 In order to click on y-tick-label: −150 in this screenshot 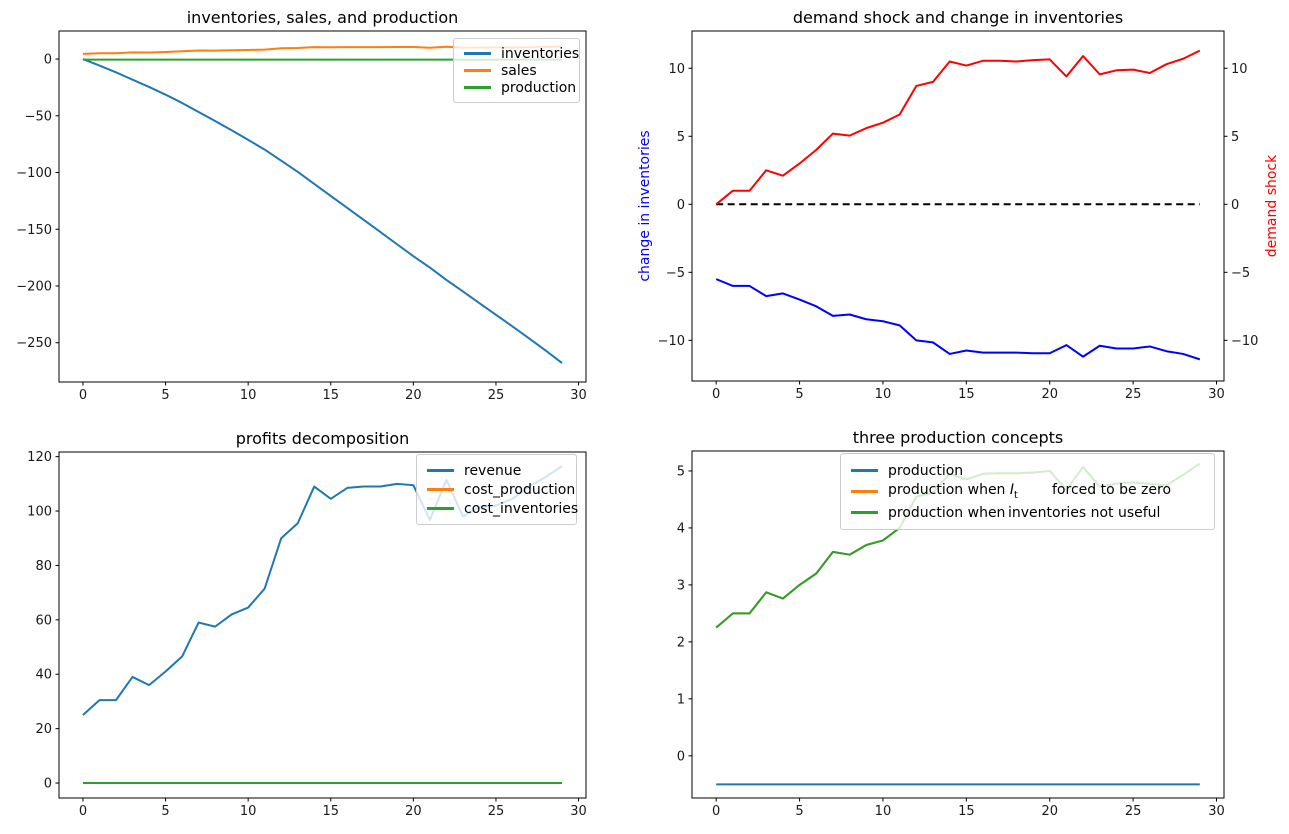, I will do `click(34, 230)`.